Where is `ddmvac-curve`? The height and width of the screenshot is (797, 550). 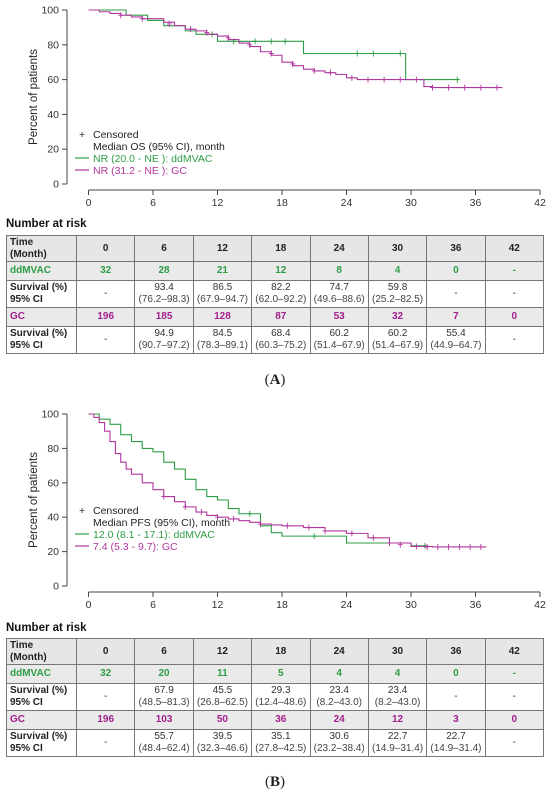 ddmvac-curve is located at coordinates (258, 480).